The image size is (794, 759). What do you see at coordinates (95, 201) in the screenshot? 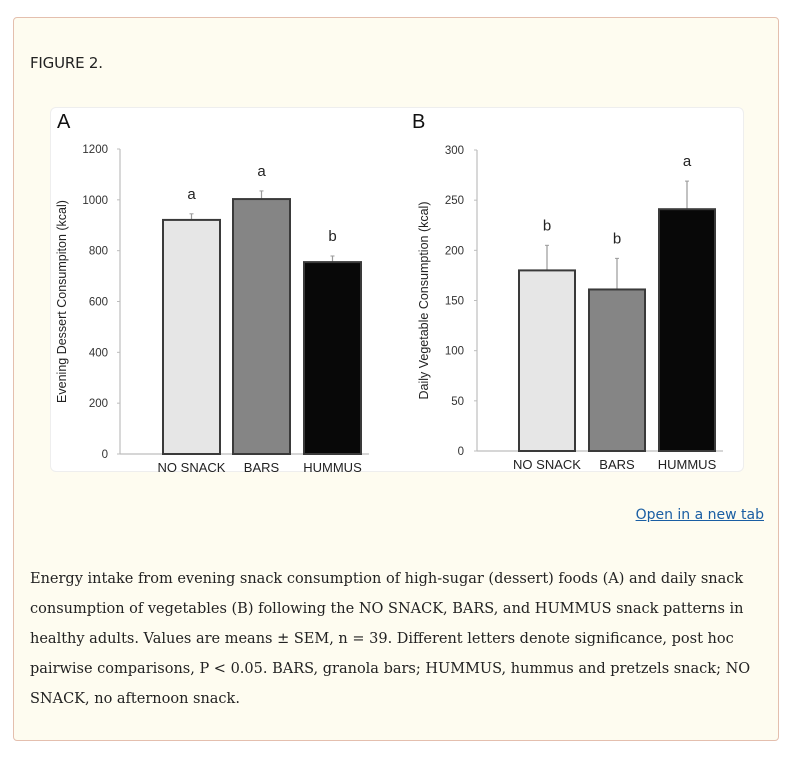
I see `y-tick-label: 1000` at bounding box center [95, 201].